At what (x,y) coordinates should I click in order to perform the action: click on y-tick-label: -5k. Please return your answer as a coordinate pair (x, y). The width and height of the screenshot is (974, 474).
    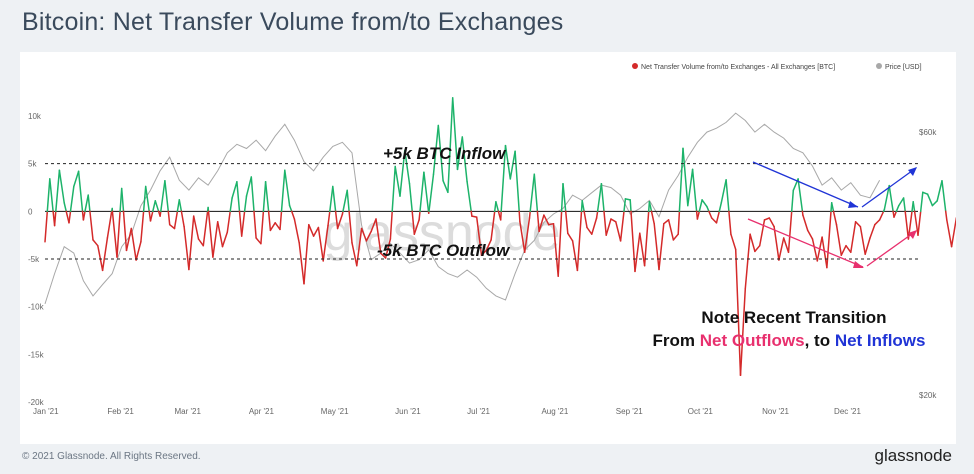
    Looking at the image, I should click on (34, 259).